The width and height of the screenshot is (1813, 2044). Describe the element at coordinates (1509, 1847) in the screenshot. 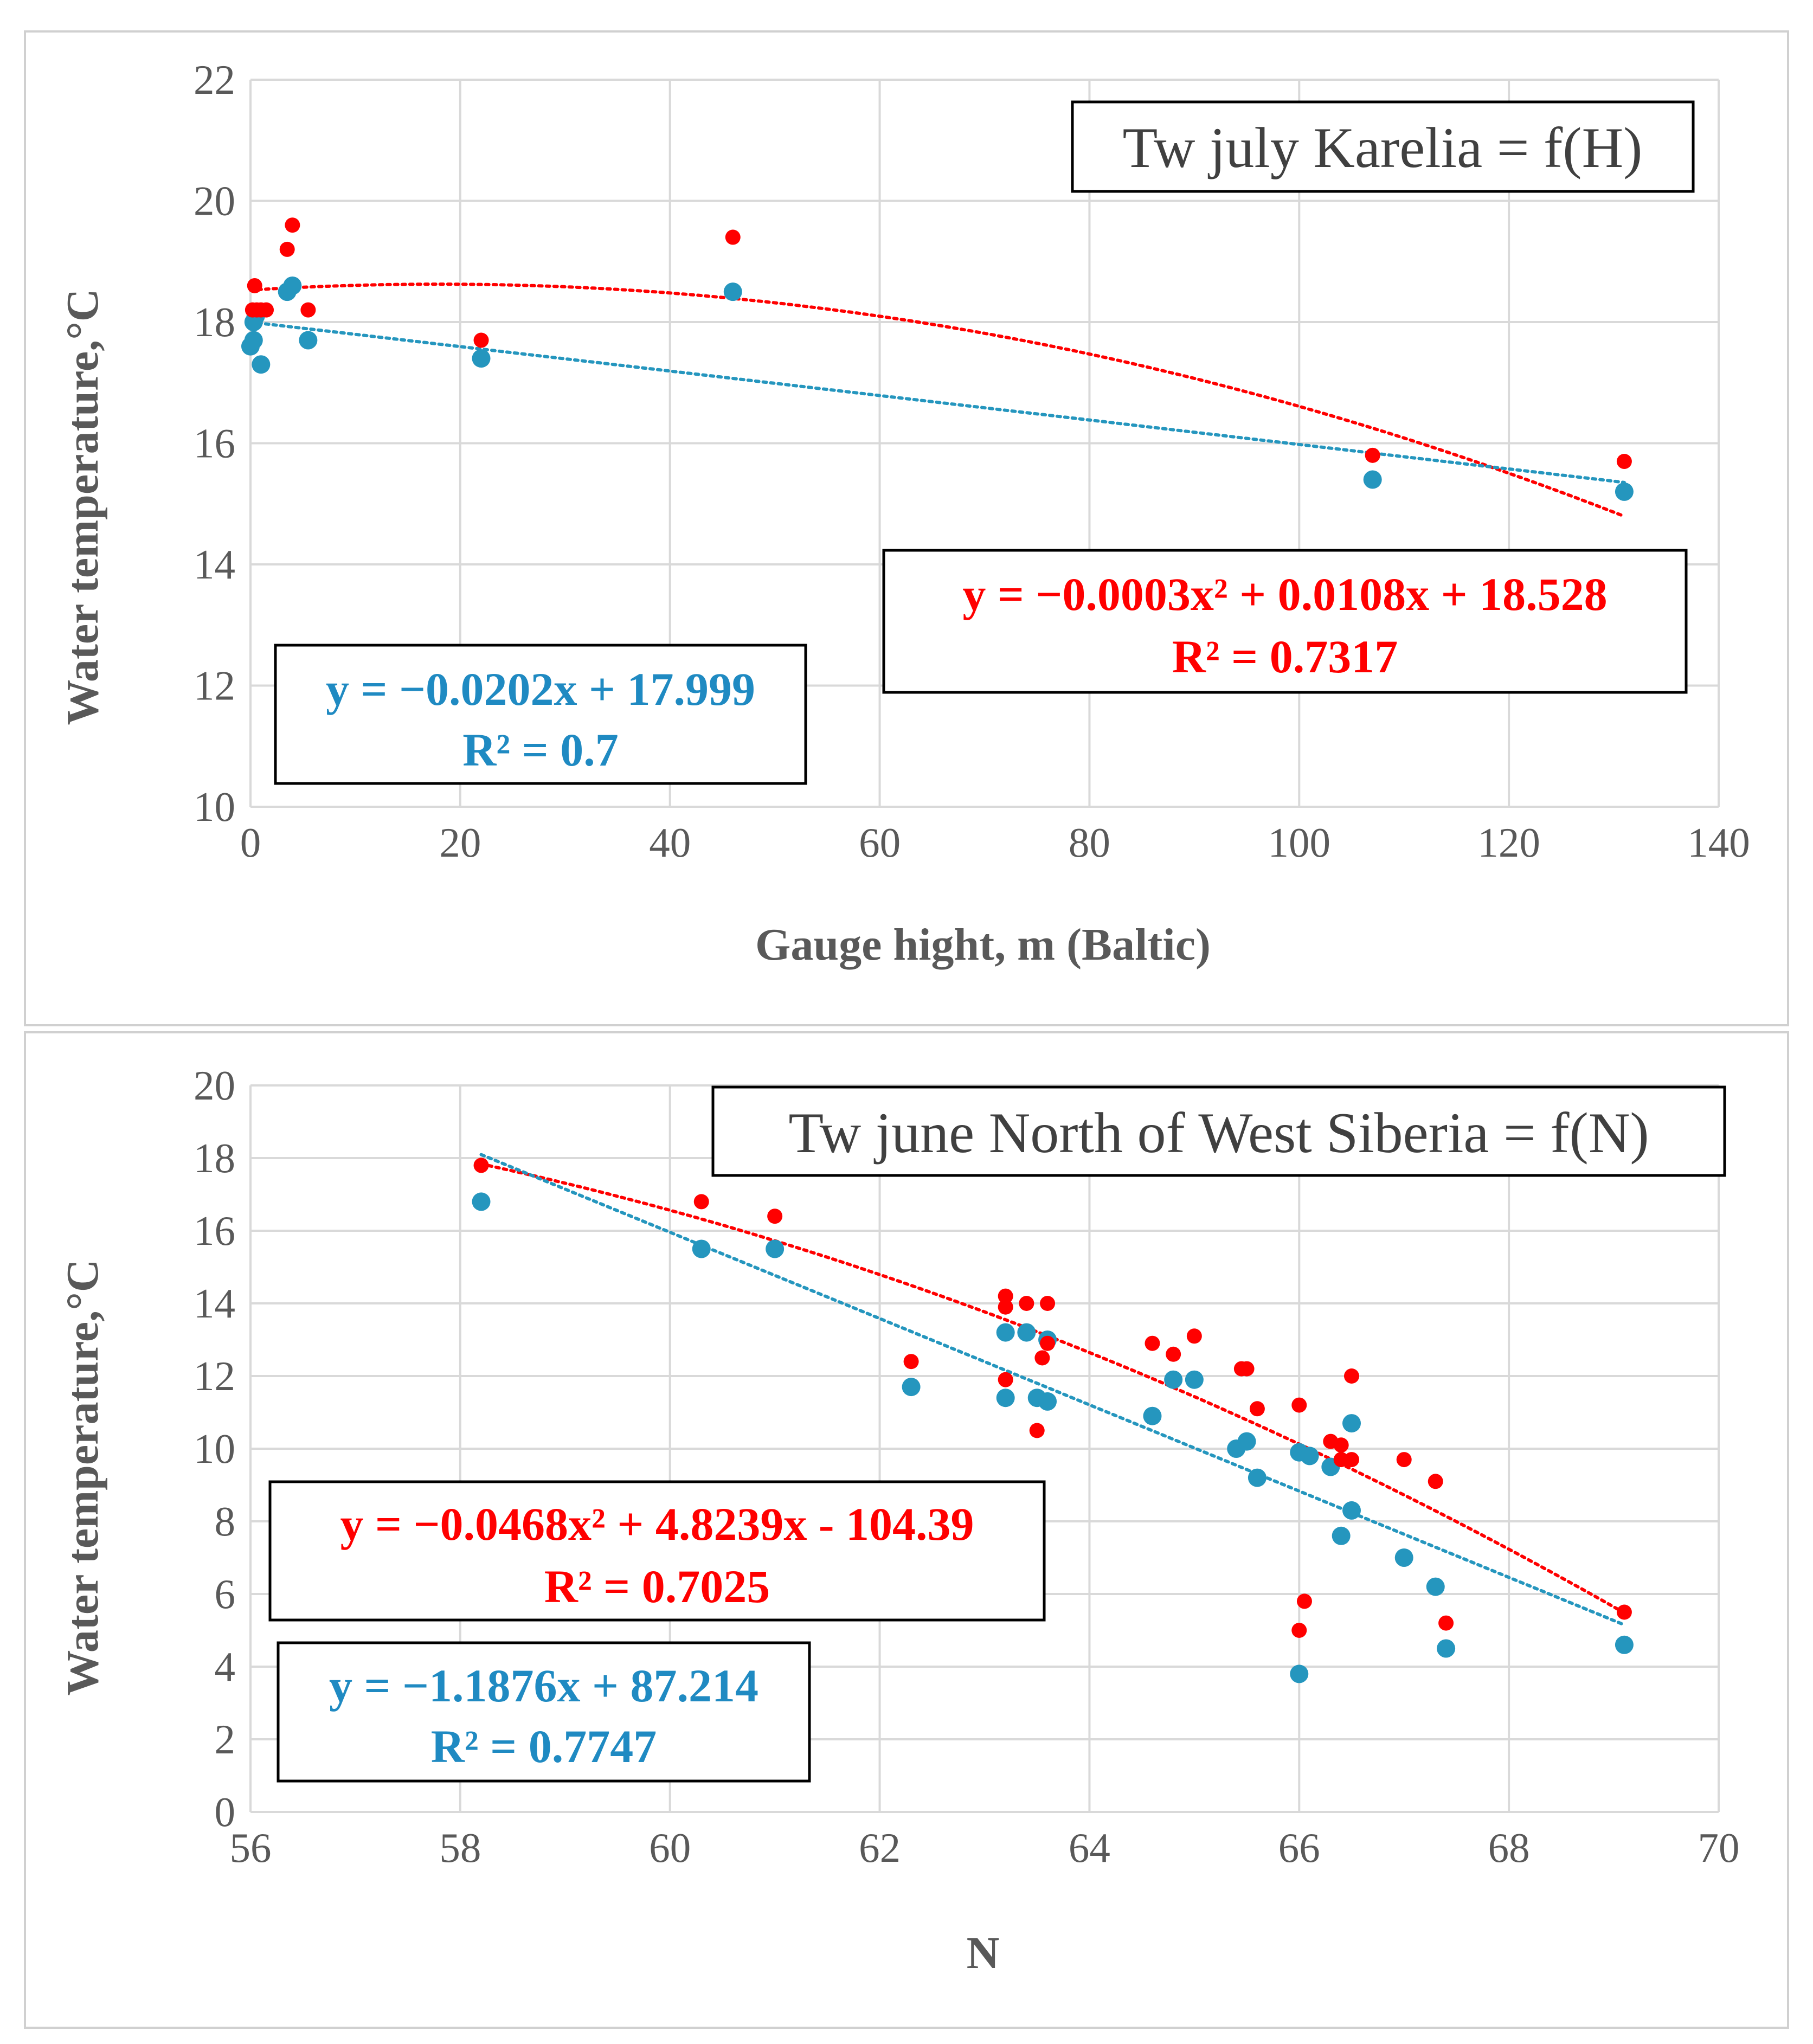

I see `chart-siberia-x-tick-label: 68` at that location.